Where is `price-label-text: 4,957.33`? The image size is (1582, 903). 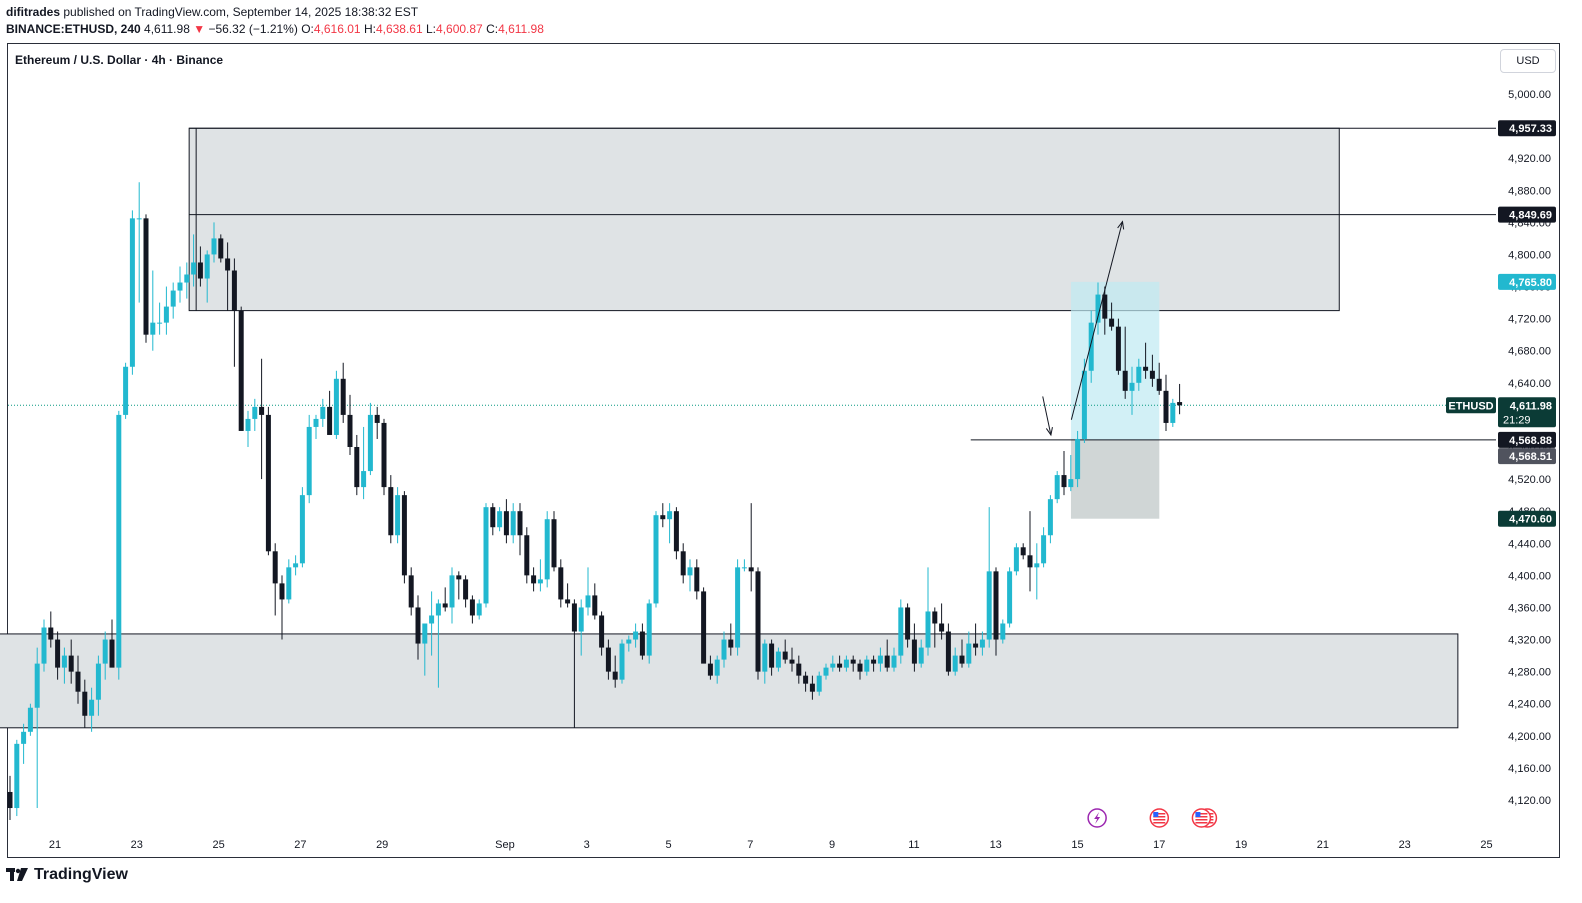
price-label-text: 4,957.33 is located at coordinates (1530, 129).